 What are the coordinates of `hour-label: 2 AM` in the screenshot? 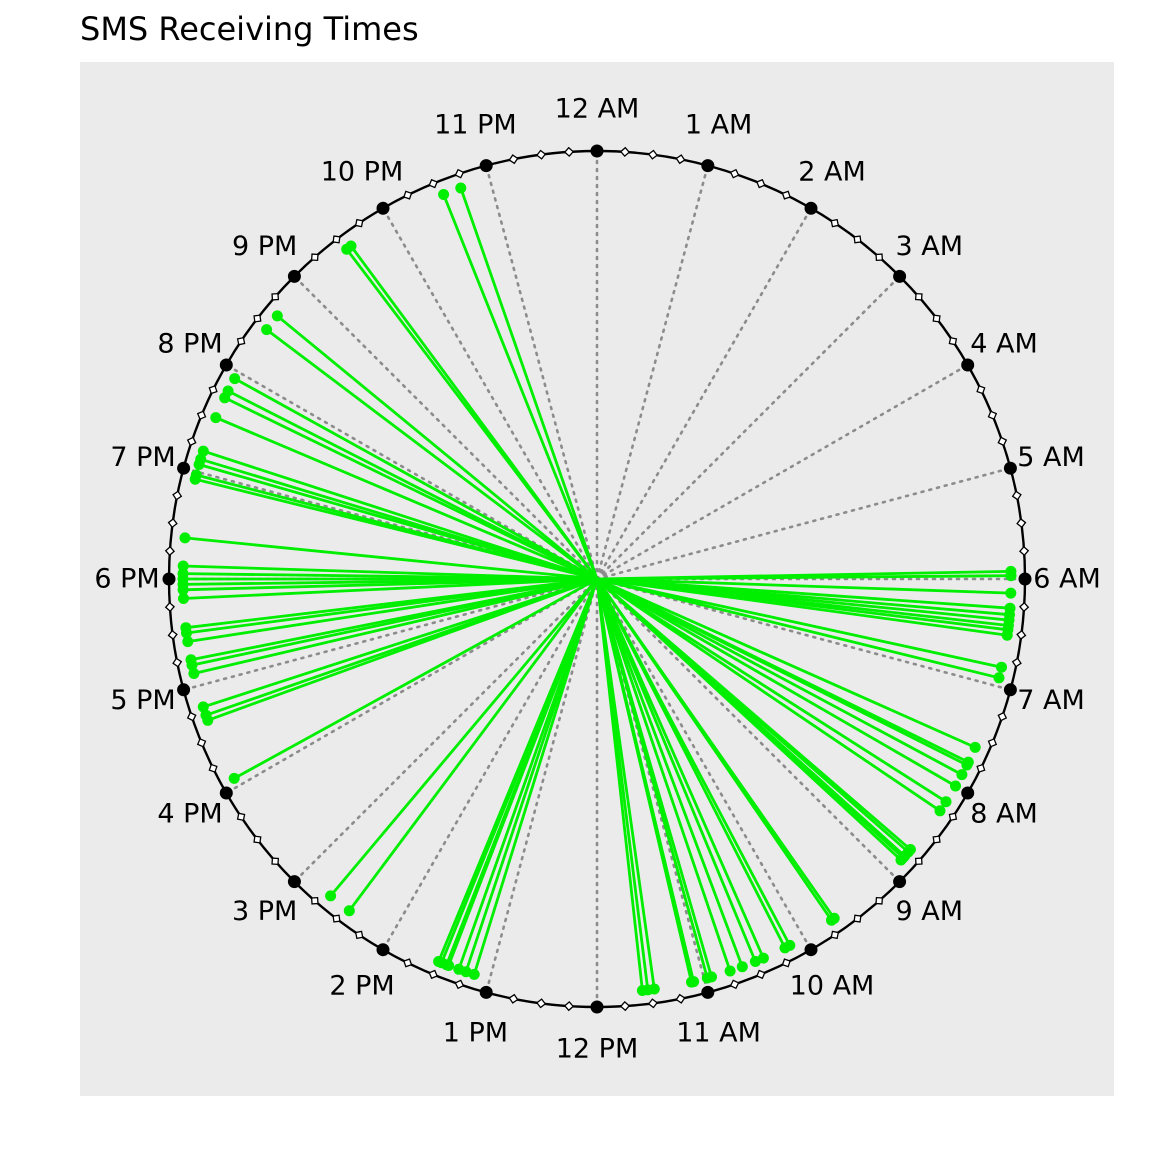 It's located at (832, 172).